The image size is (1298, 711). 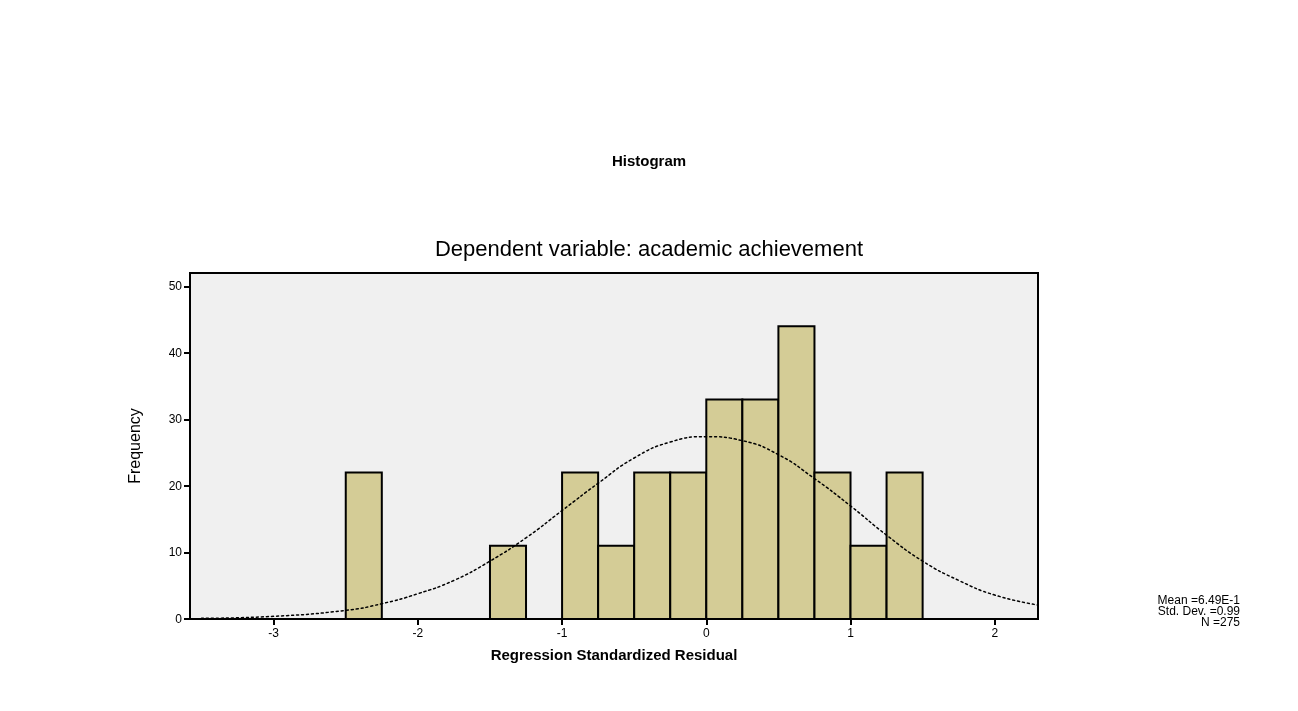 What do you see at coordinates (175, 485) in the screenshot?
I see `y-tick-label: 20` at bounding box center [175, 485].